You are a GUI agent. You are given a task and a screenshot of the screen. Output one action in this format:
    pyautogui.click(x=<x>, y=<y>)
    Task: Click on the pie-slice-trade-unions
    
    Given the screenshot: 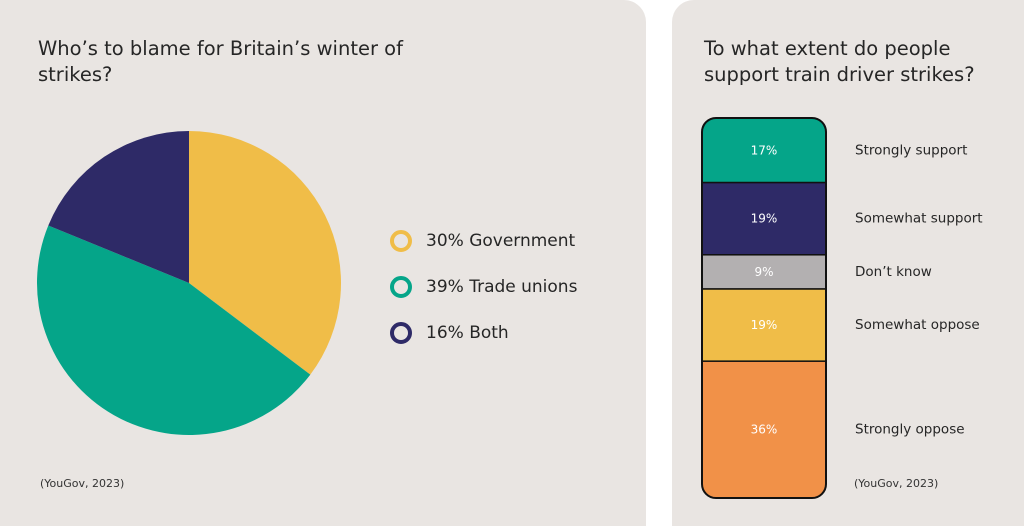 What is the action you would take?
    pyautogui.click(x=174, y=330)
    